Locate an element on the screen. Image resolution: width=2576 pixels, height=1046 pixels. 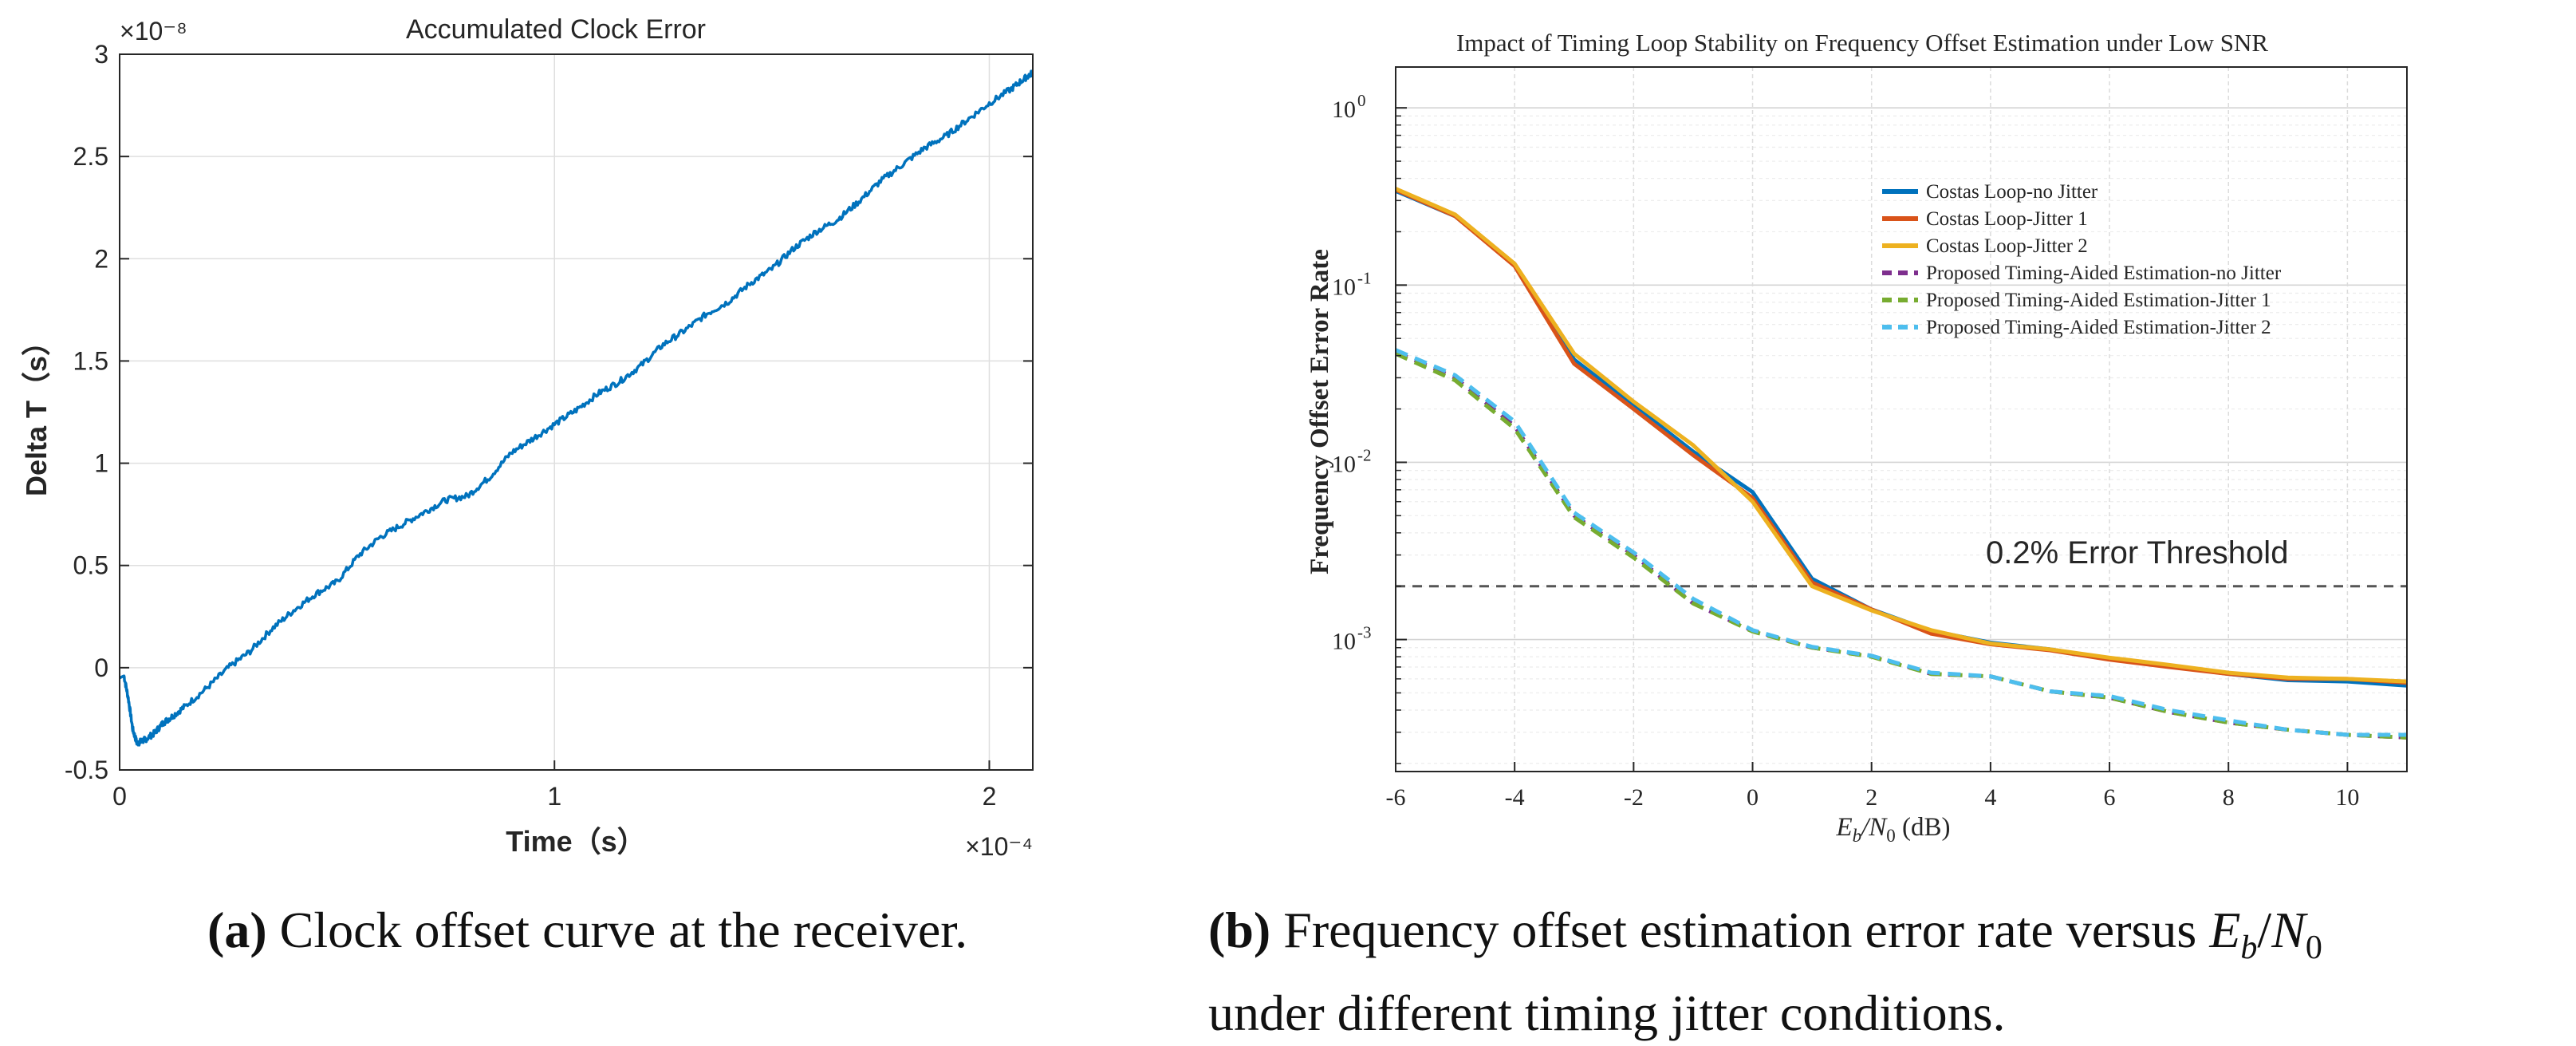
chart-a-x-exponent: ×10⁻⁴ is located at coordinates (999, 846).